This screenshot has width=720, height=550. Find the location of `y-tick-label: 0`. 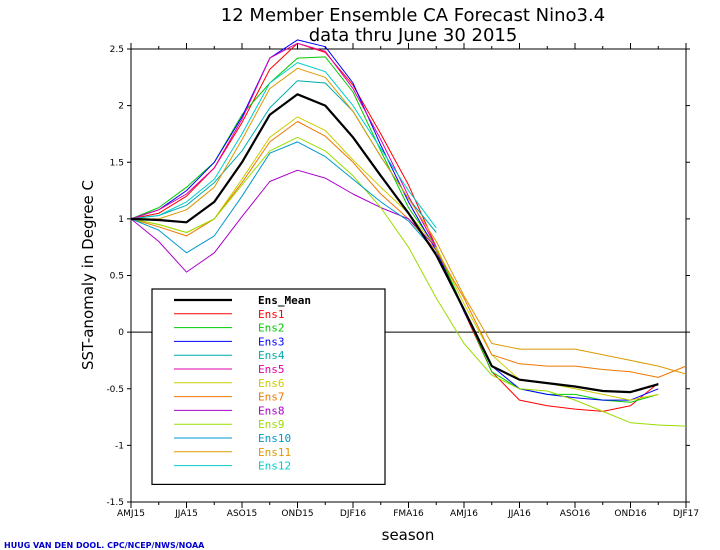

y-tick-label: 0 is located at coordinates (121, 333).